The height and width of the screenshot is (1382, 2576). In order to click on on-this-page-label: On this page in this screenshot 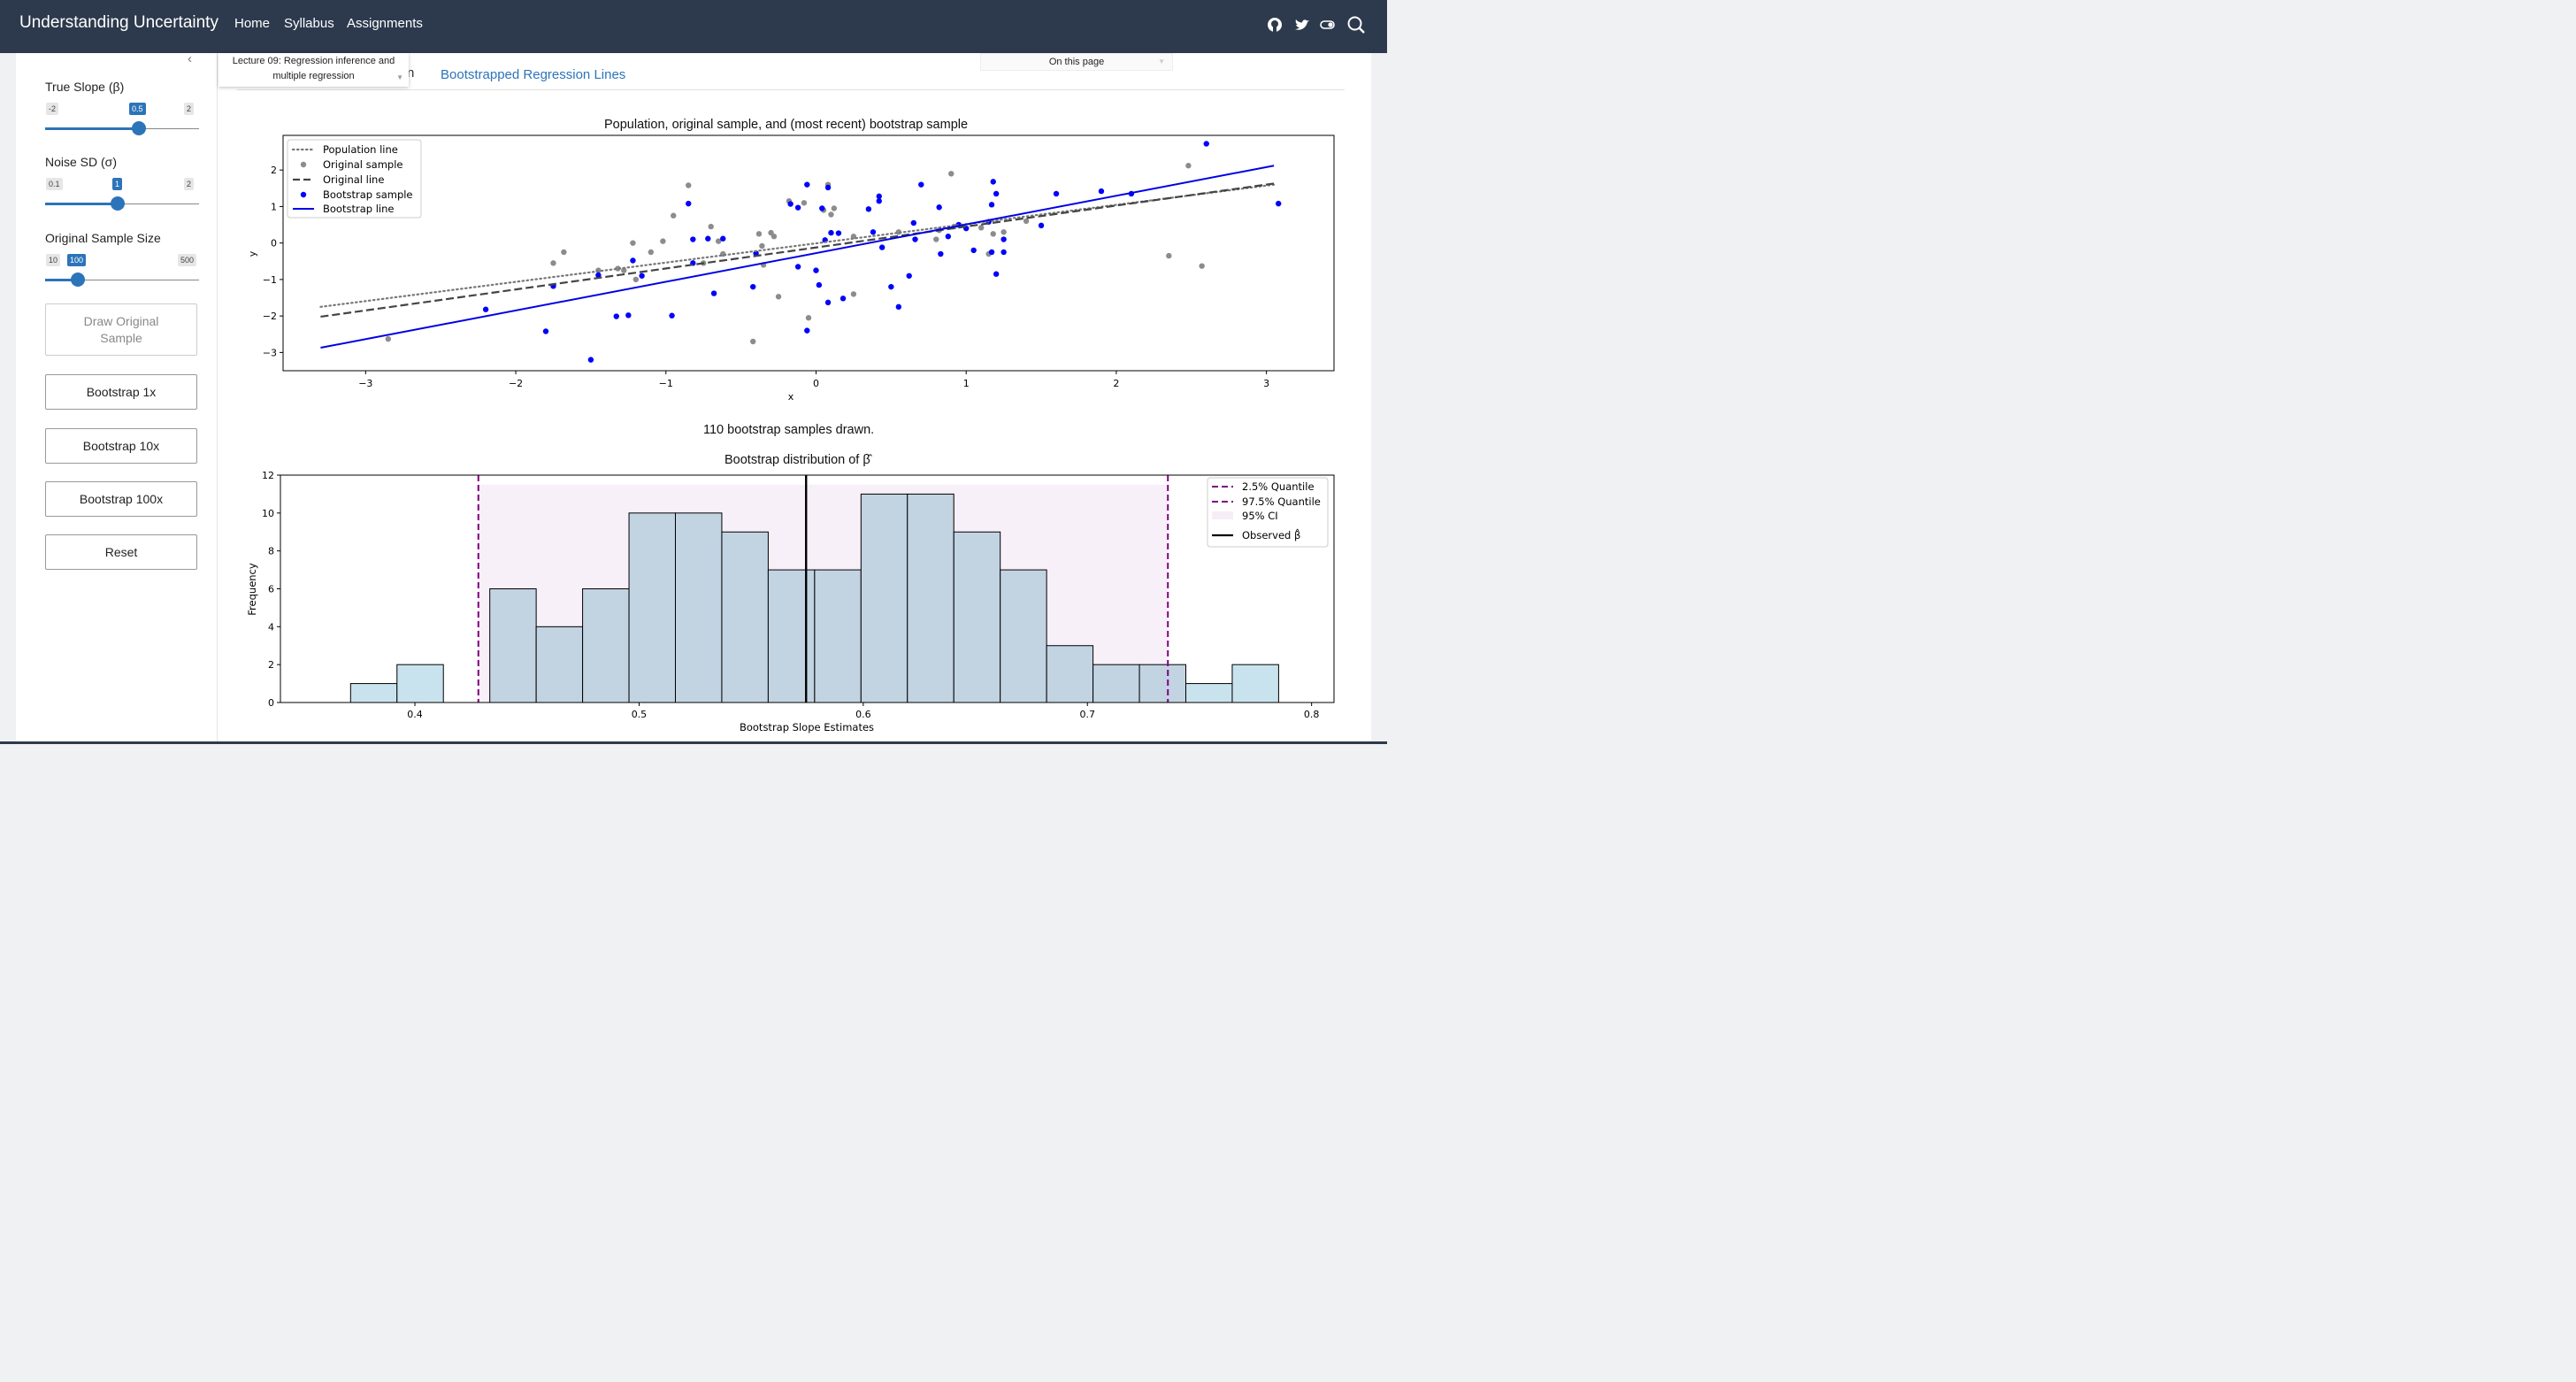, I will do `click(1076, 62)`.